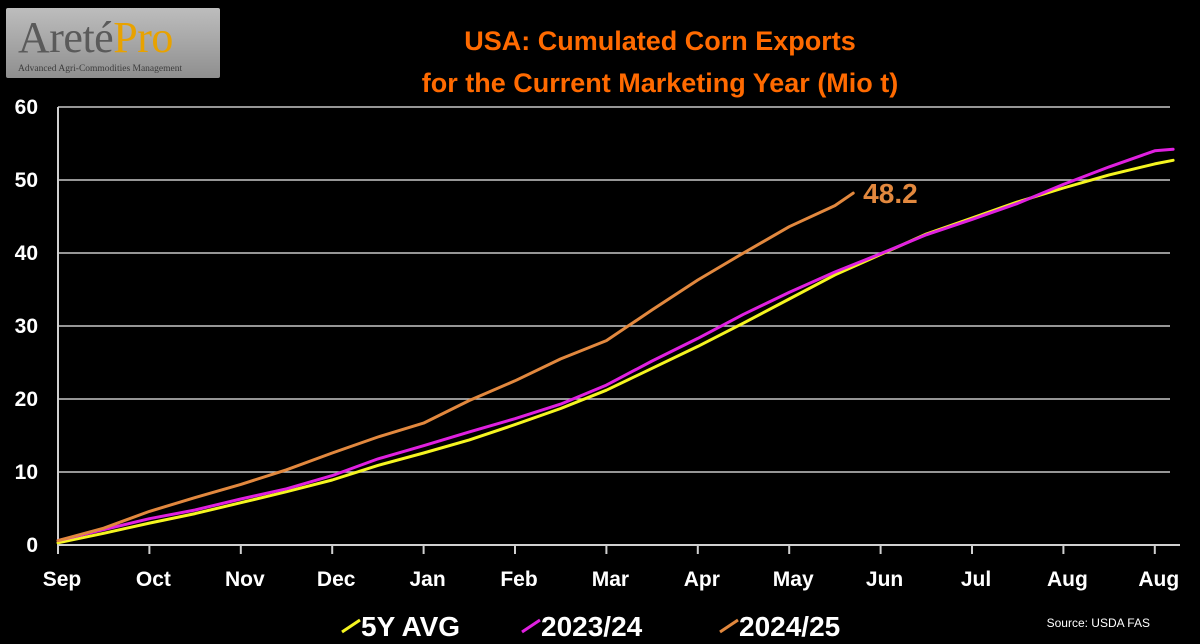  Describe the element at coordinates (660, 41) in the screenshot. I see `chart-title-line-1: USA: Cumulated Corn Exports` at that location.